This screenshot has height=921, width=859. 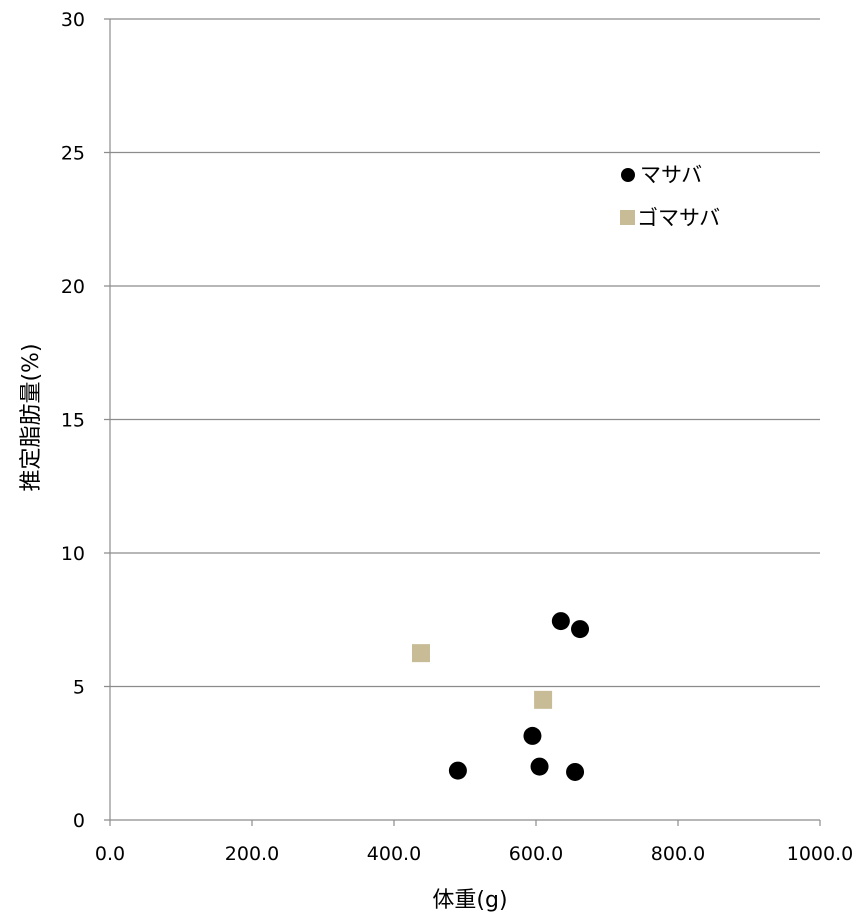 I want to click on x-tick-label-2: 400.0, so click(x=394, y=854).